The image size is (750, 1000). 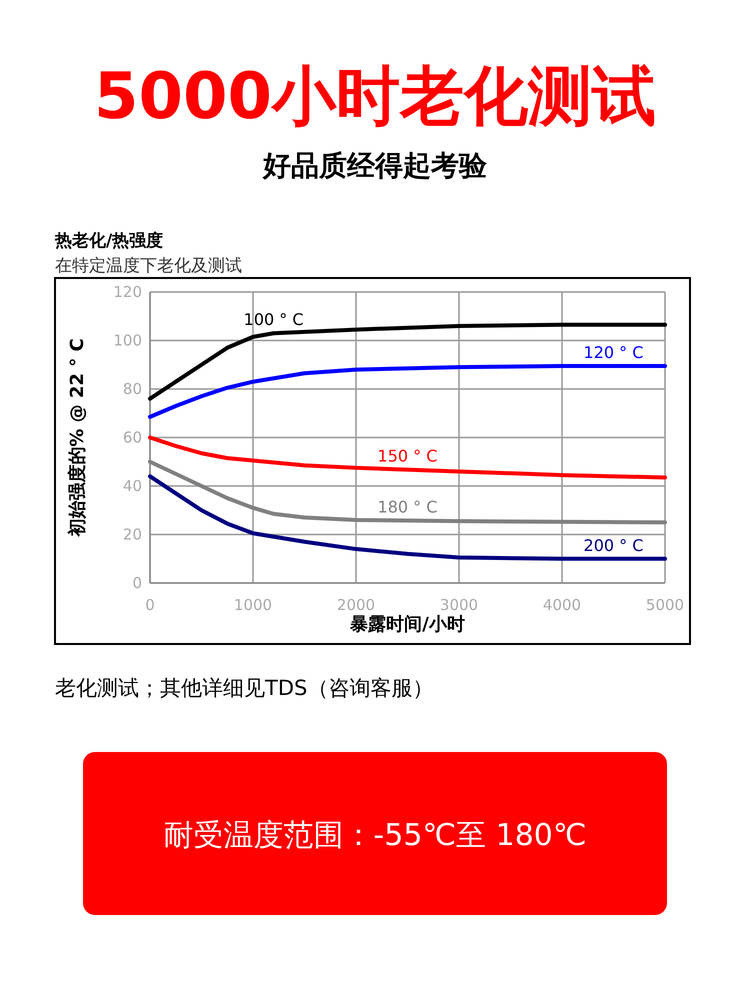 What do you see at coordinates (132, 535) in the screenshot?
I see `y-tick-label: 20` at bounding box center [132, 535].